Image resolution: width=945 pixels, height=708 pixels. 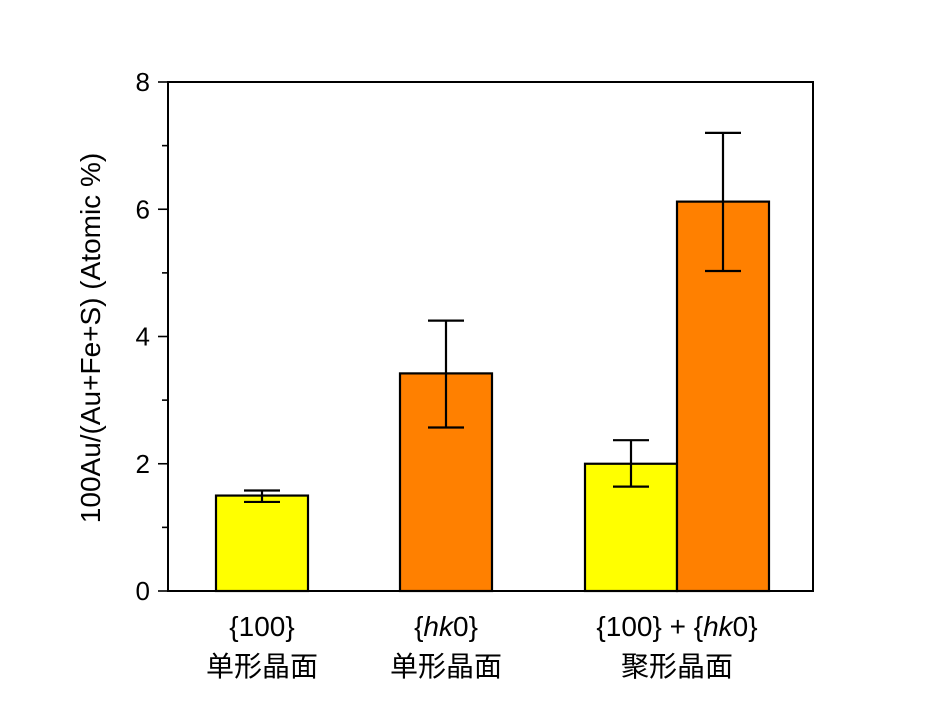 What do you see at coordinates (90, 338) in the screenshot?
I see `y-axis-label: 100Au/(Au+Fe+S) (Atomic %)` at bounding box center [90, 338].